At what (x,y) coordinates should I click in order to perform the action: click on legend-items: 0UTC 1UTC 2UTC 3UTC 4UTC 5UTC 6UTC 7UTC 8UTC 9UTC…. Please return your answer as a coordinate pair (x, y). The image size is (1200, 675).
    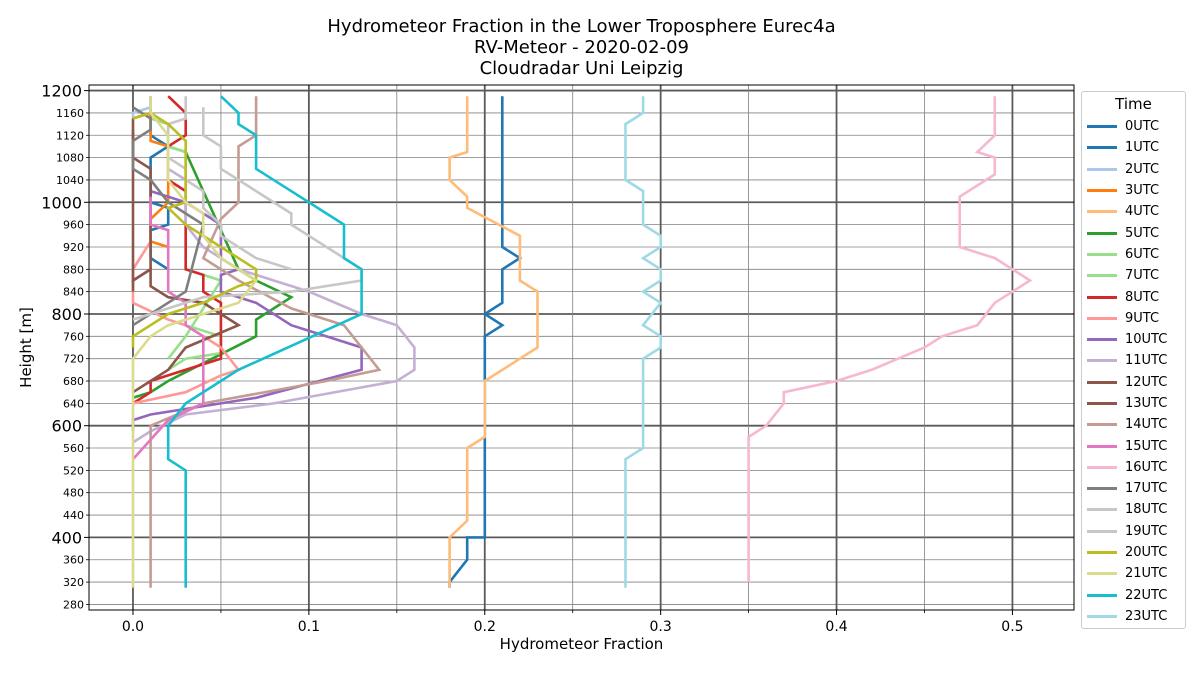
    Looking at the image, I should click on (1133, 371).